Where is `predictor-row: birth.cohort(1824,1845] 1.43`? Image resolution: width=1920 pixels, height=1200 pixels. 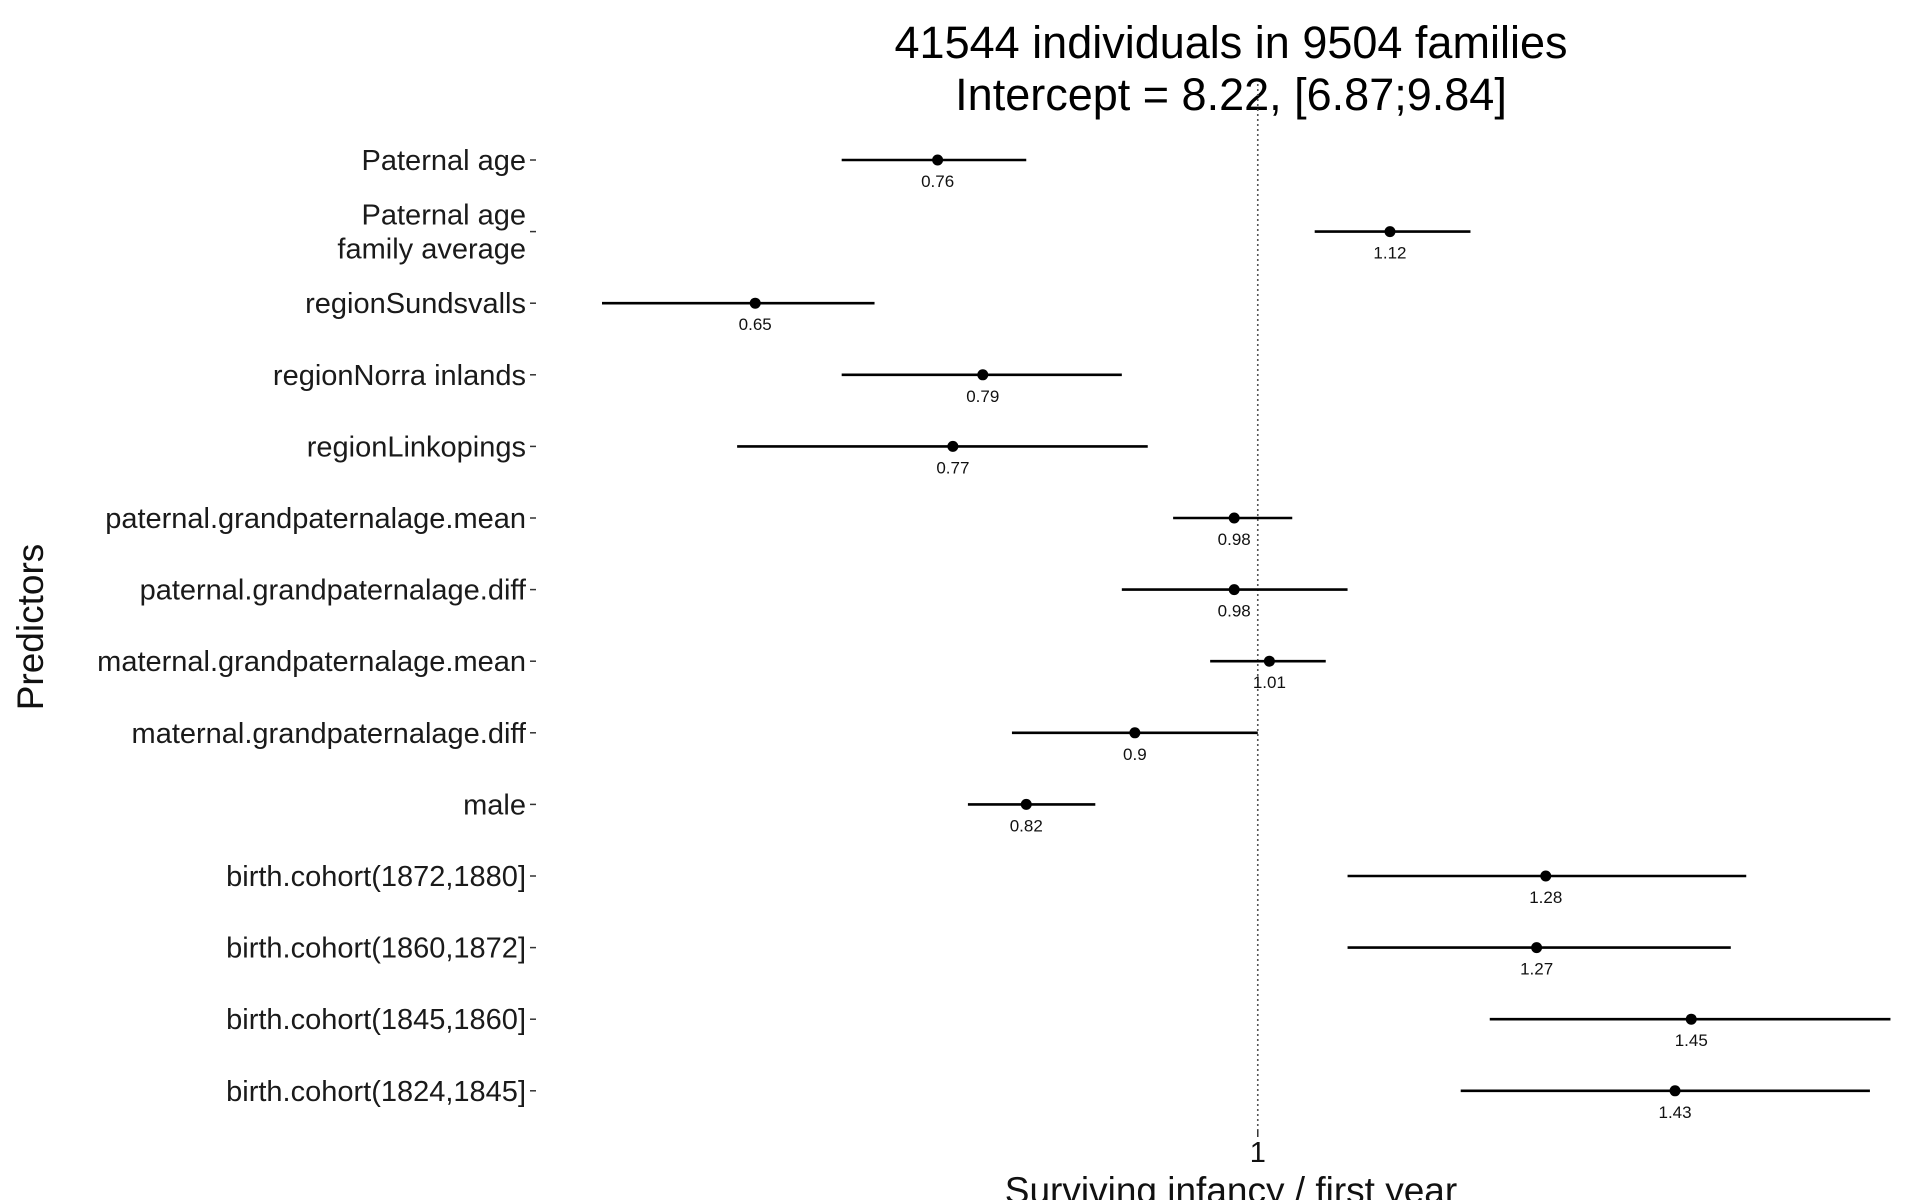 predictor-row: birth.cohort(1824,1845] 1.43 is located at coordinates (1048, 1099).